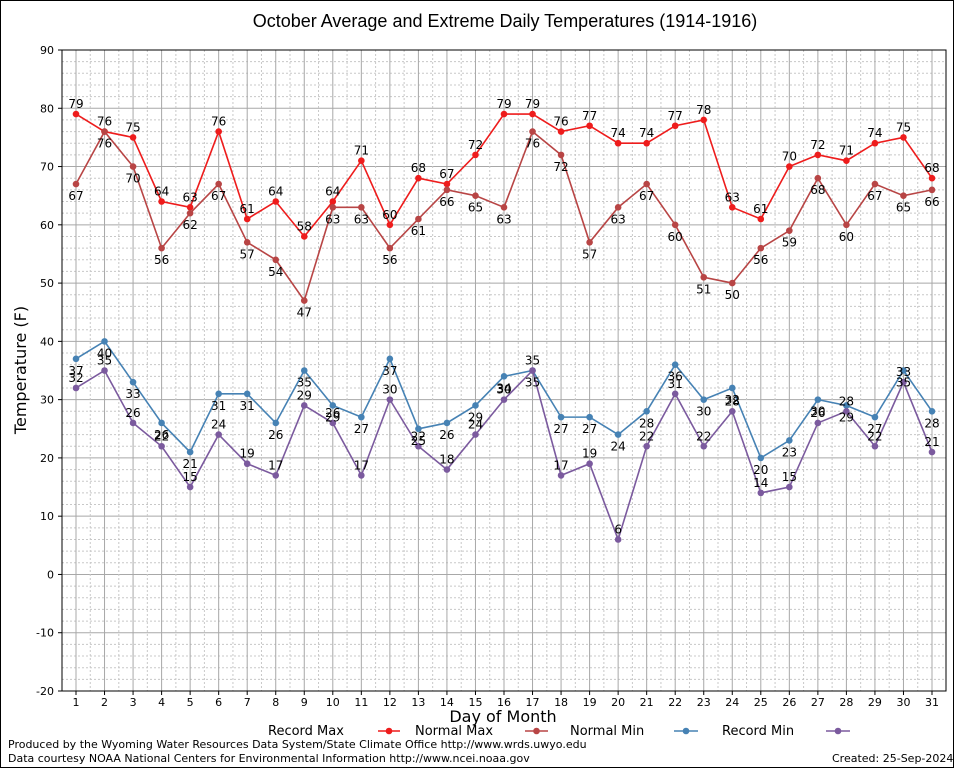 This screenshot has width=954, height=768. I want to click on y-tick-label: 50, so click(47, 283).